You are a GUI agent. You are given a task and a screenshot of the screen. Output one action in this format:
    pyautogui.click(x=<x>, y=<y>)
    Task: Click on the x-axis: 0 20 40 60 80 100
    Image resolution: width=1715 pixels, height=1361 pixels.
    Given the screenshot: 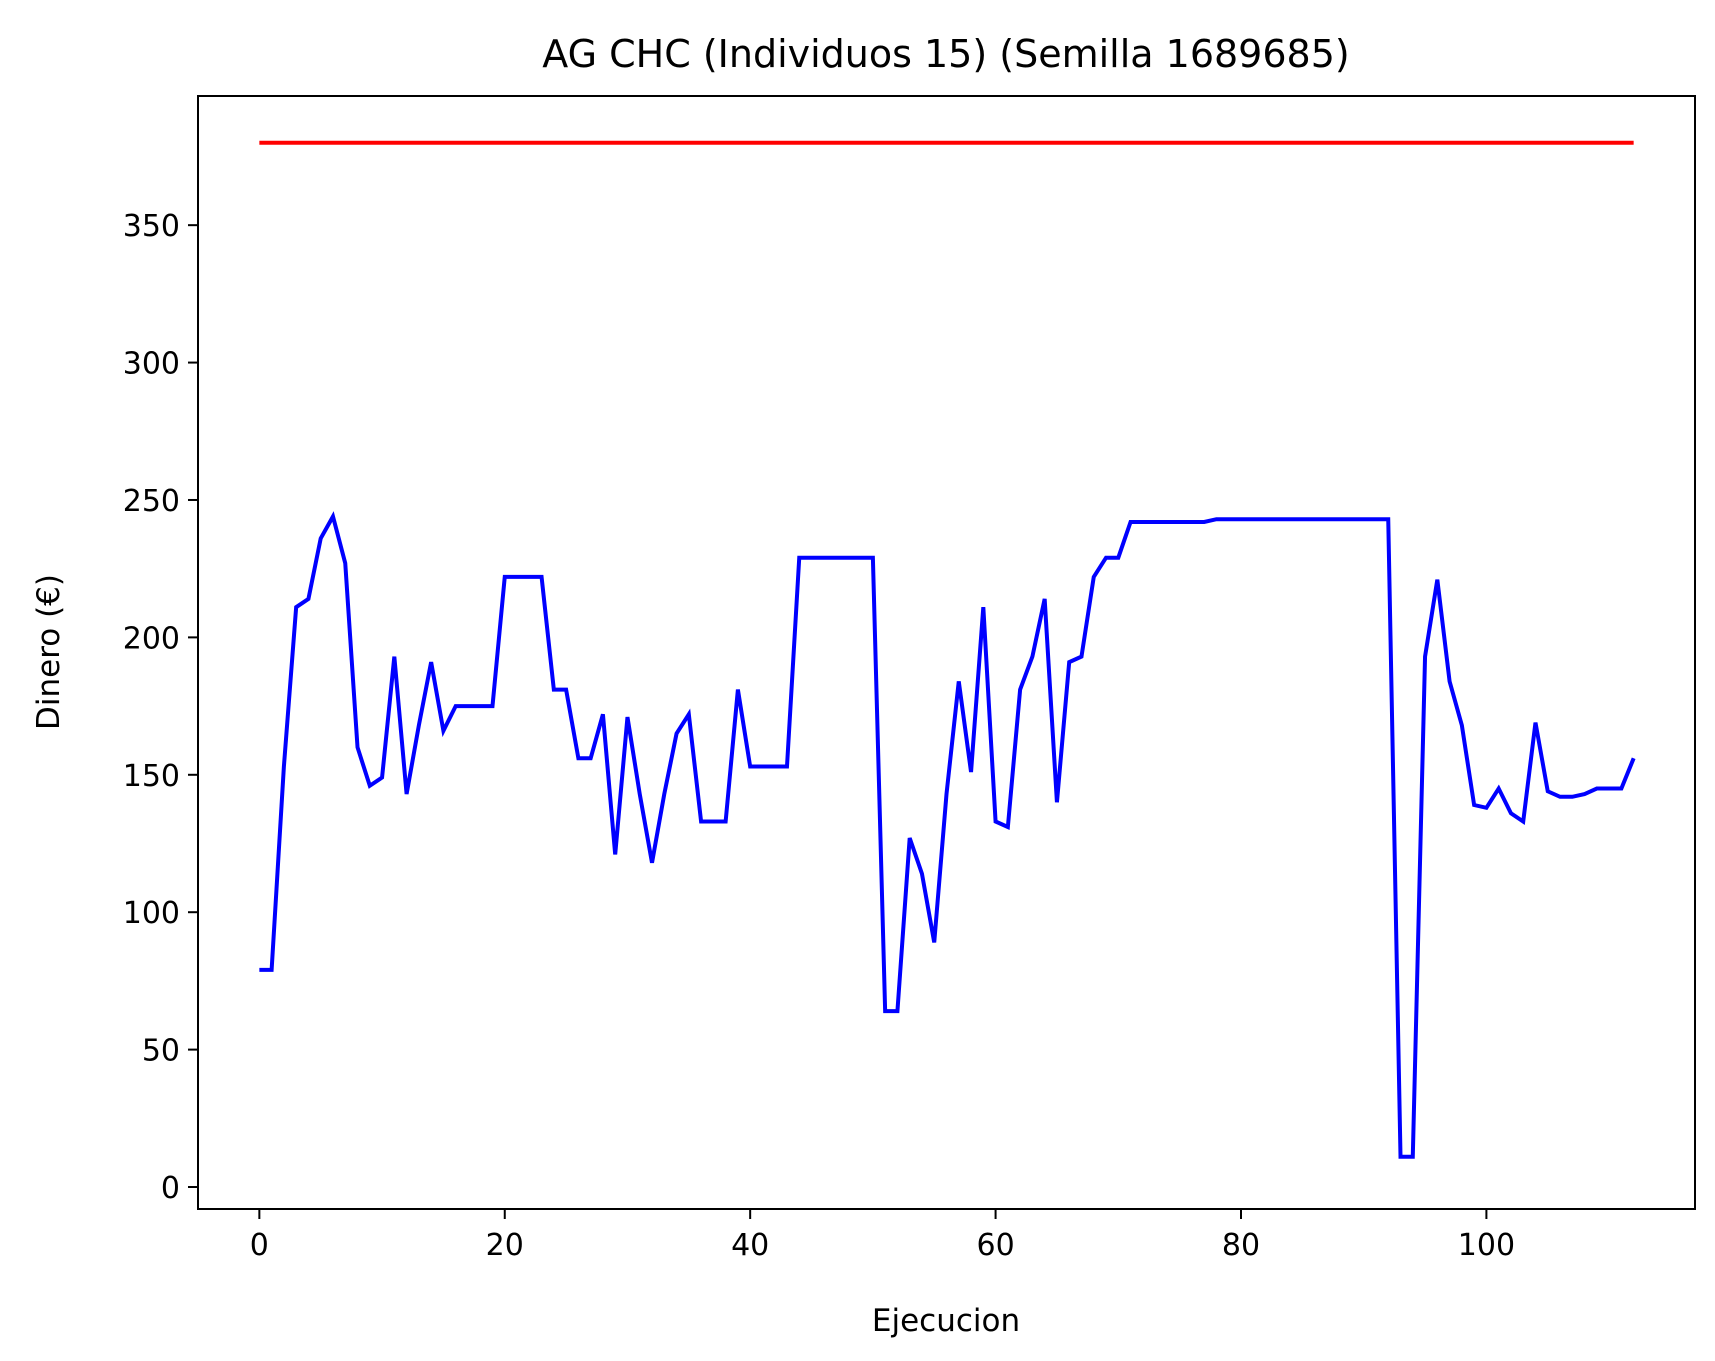 What is the action you would take?
    pyautogui.click(x=882, y=1236)
    